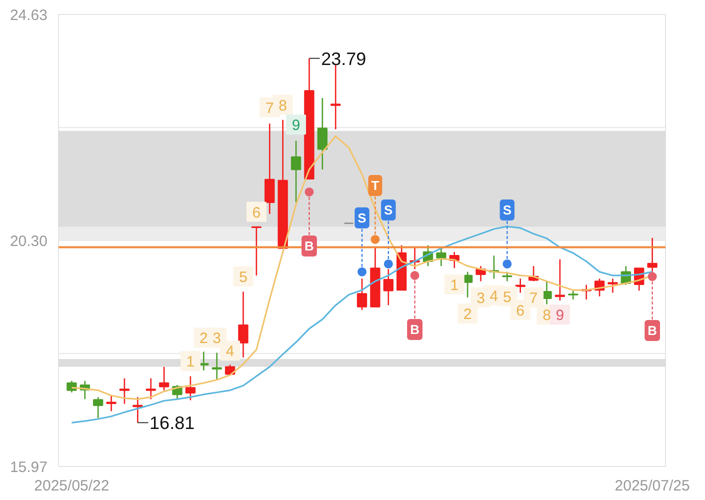  Describe the element at coordinates (29, 467) in the screenshot. I see `y-tick-label: 15.97` at that location.